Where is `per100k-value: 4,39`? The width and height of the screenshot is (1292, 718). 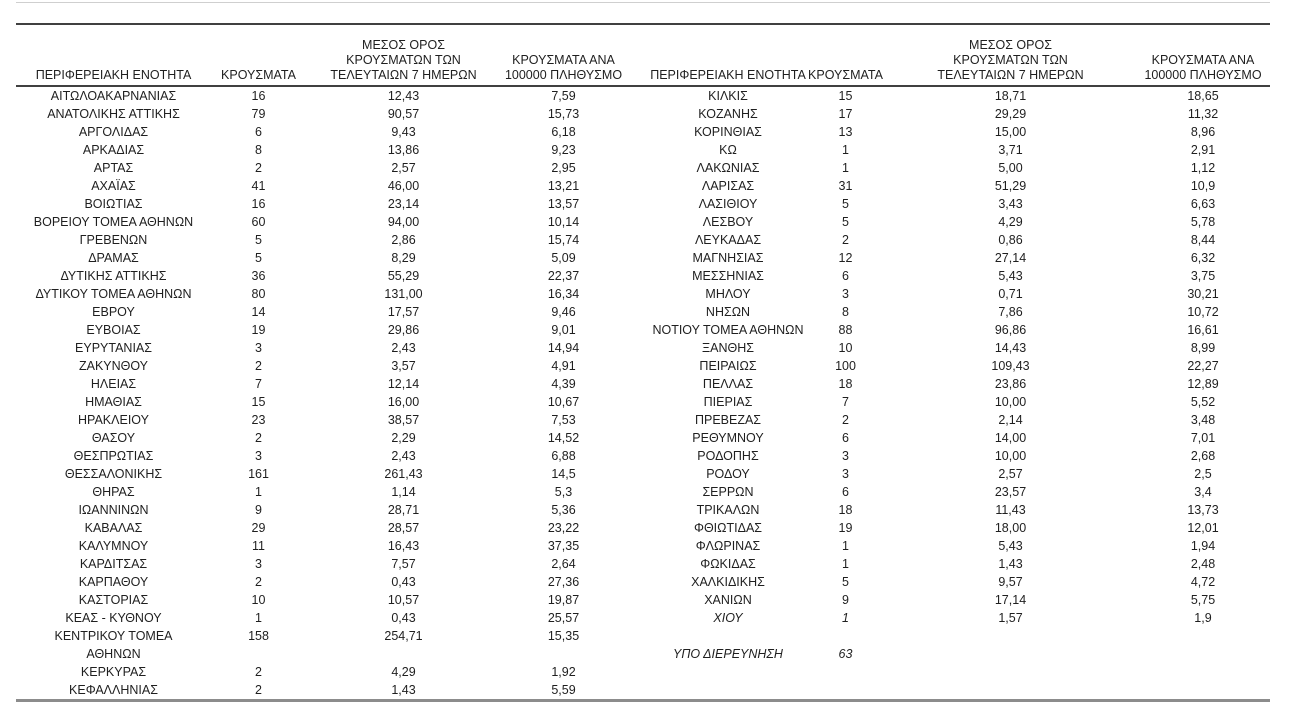
per100k-value: 4,39 is located at coordinates (563, 384).